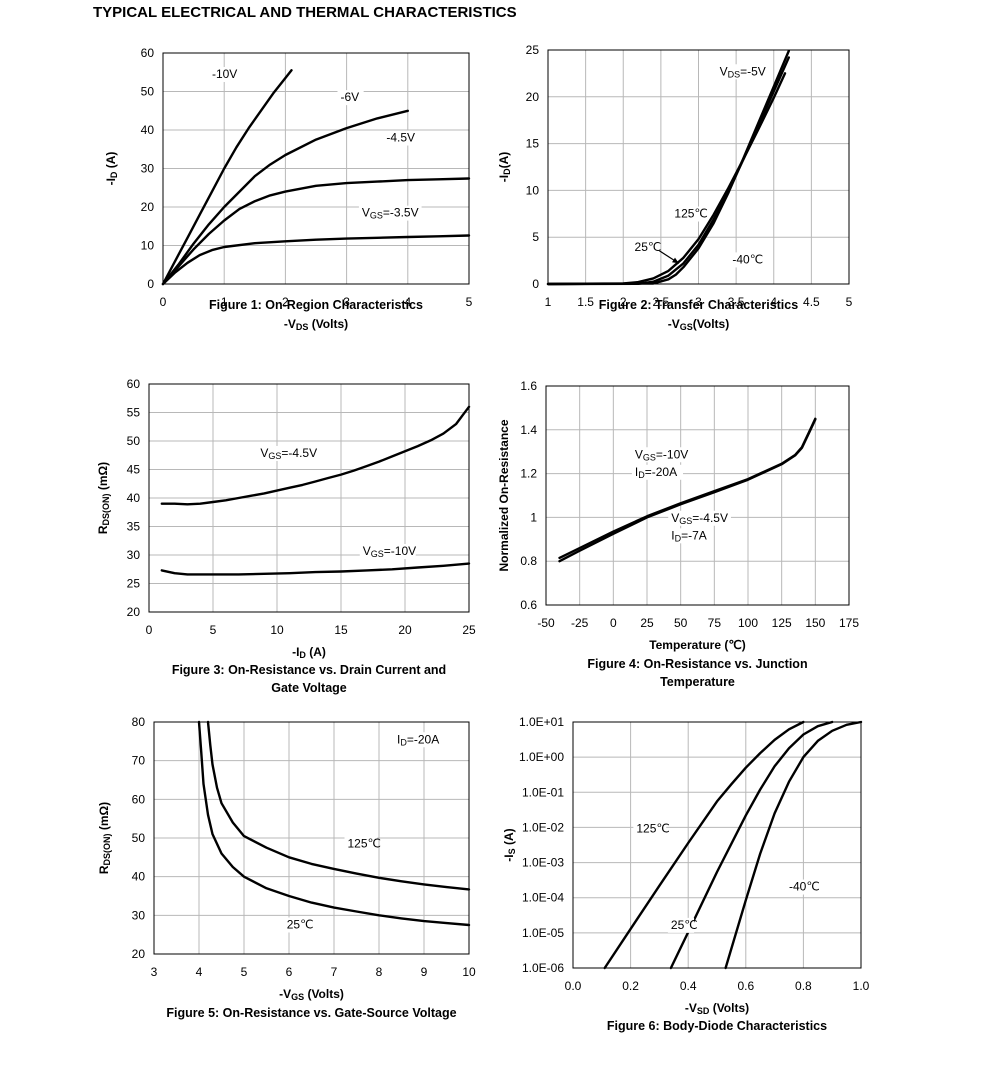  Describe the element at coordinates (311, 994) in the screenshot. I see `x-axis-label: -VGS (Volts)` at that location.